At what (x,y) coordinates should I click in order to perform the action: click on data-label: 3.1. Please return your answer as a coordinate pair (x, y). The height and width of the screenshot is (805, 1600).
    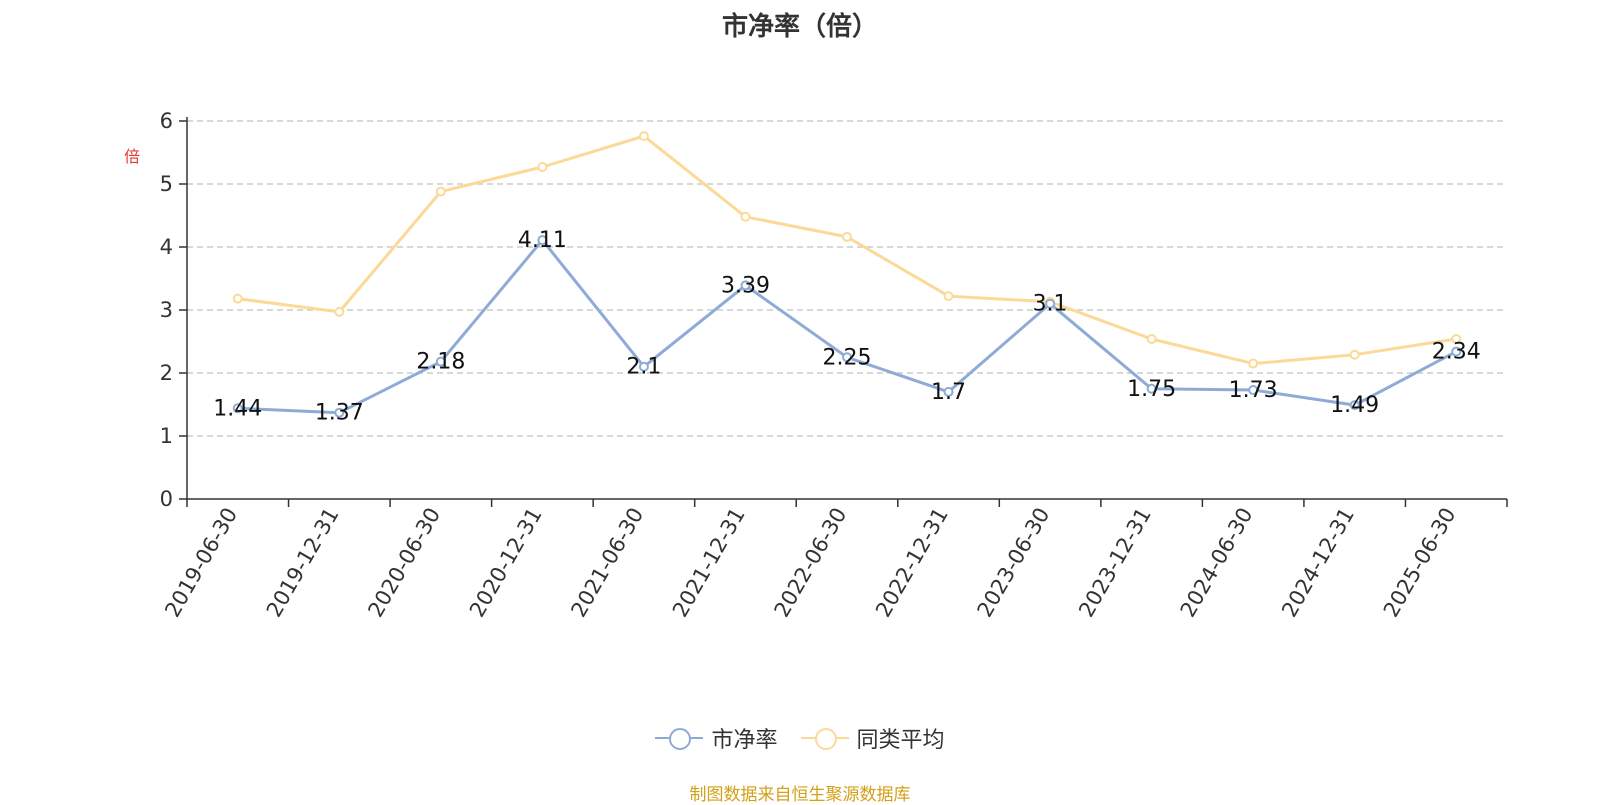
    Looking at the image, I should click on (1050, 304).